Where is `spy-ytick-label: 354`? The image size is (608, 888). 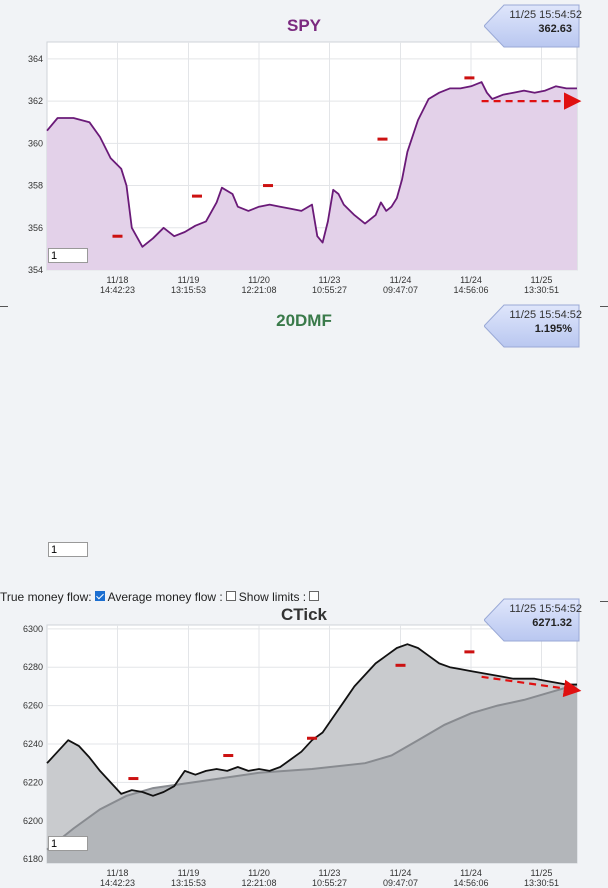
spy-ytick-label: 354 is located at coordinates (35, 270).